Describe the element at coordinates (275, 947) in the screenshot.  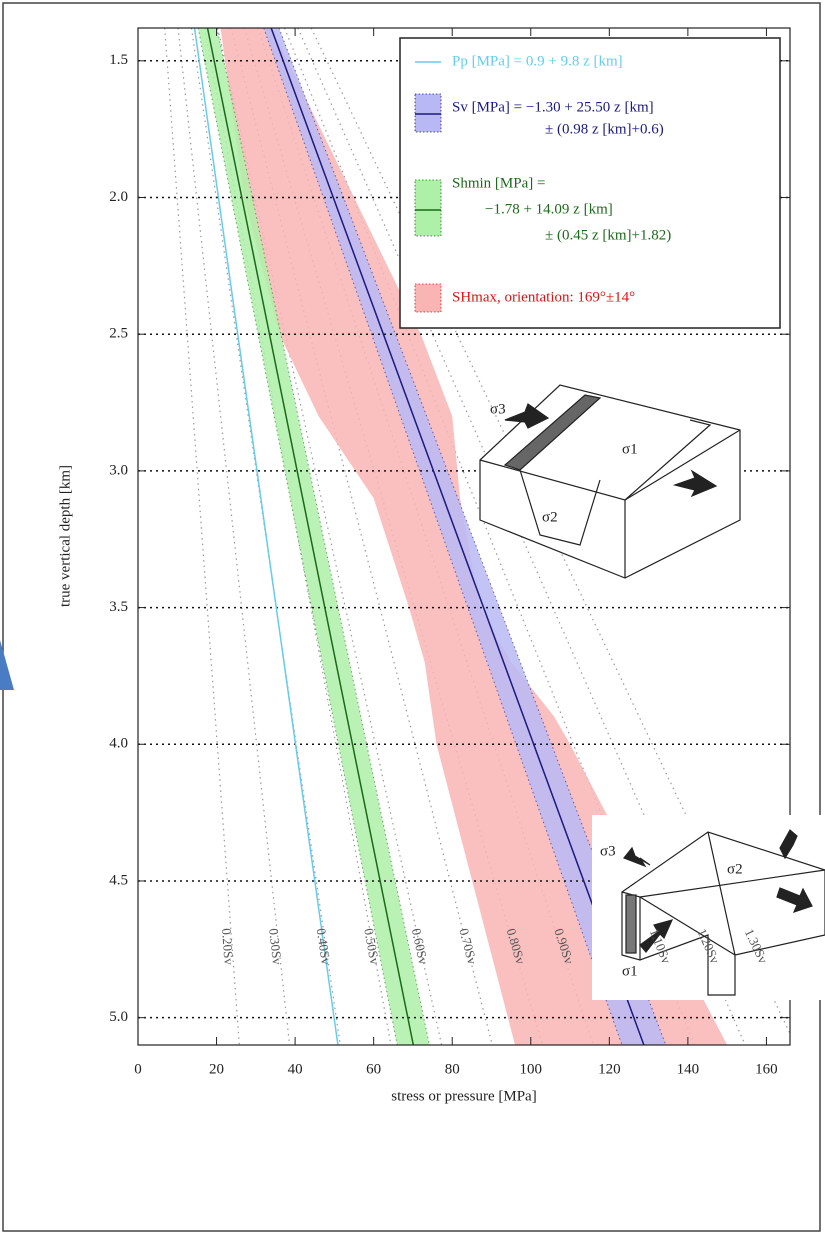
I see `gradient-label: 0.30Sv` at that location.